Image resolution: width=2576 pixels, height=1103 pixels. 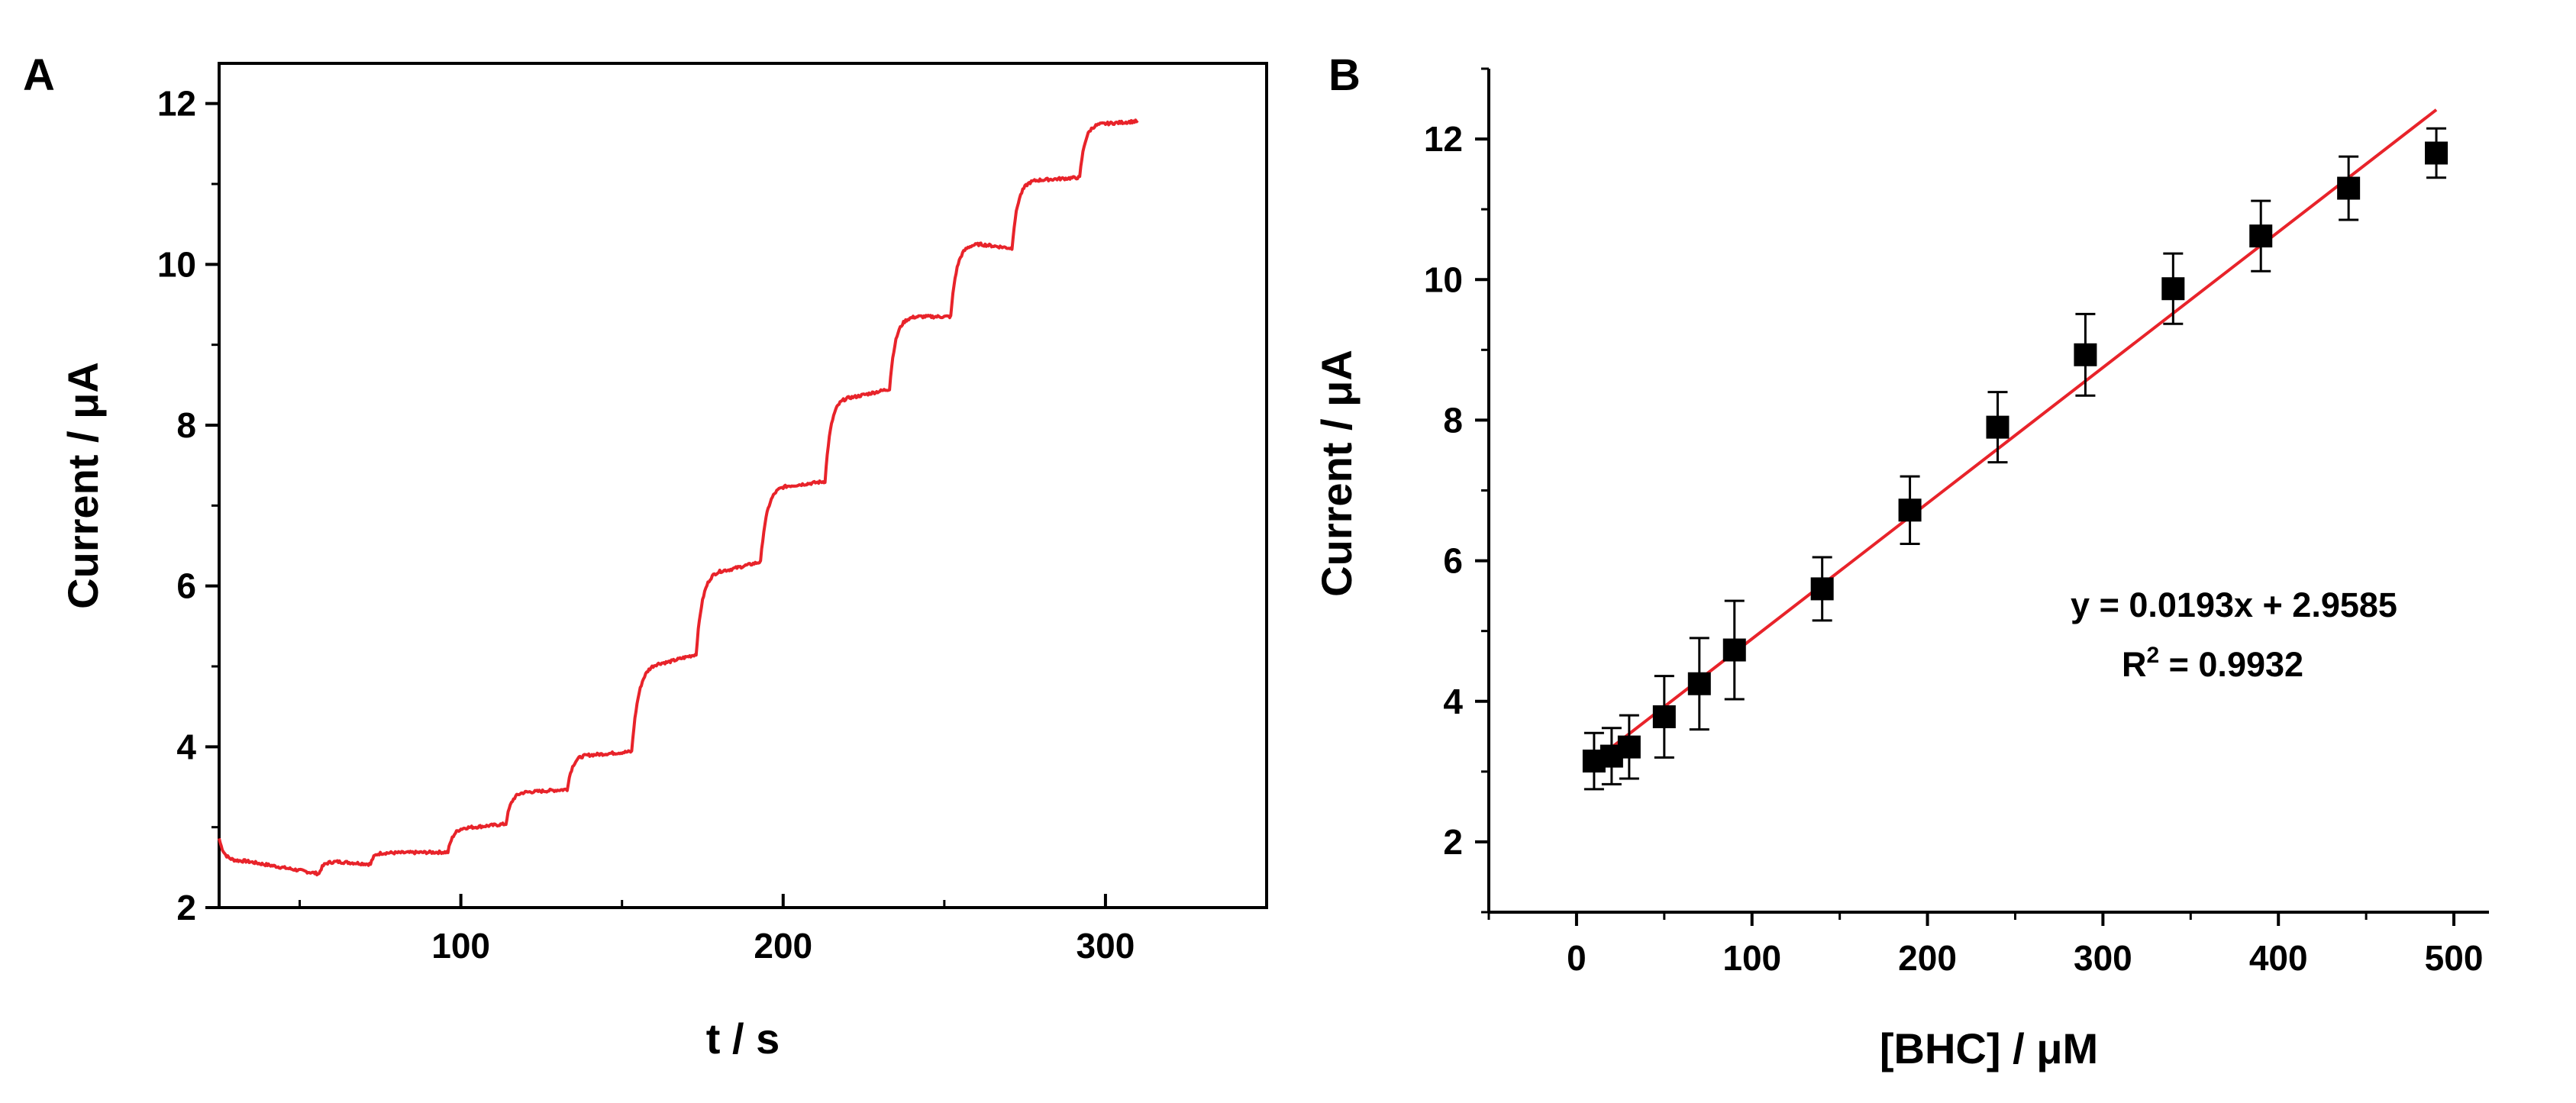 I want to click on panel-a-x-tick-label: 300, so click(x=1106, y=946).